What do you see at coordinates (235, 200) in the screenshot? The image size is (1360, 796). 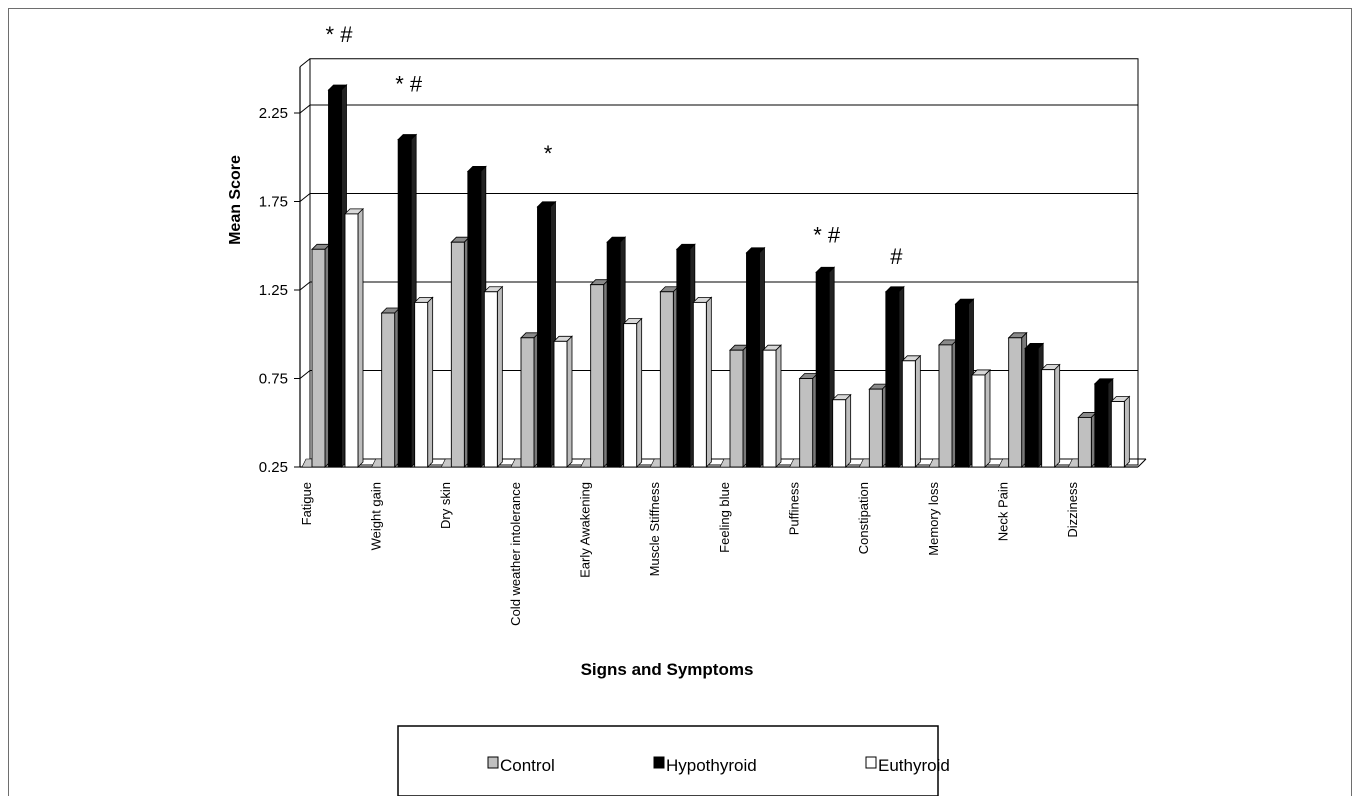 I see `y-axis-label: Mean Score` at bounding box center [235, 200].